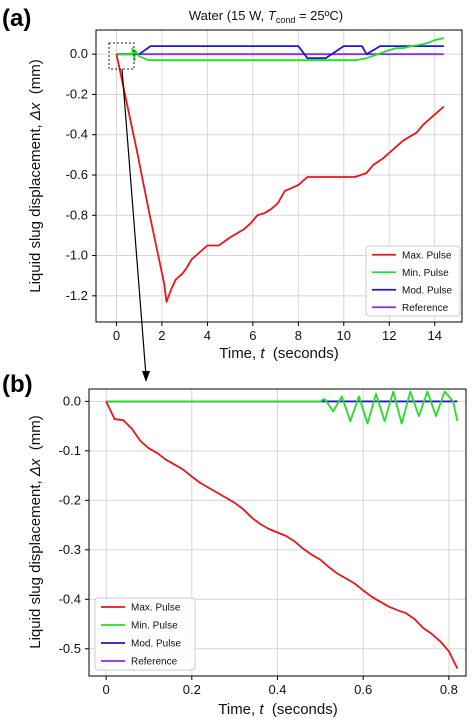 The image size is (474, 719). Describe the element at coordinates (278, 709) in the screenshot. I see `panel-b-xlabel: Time, t (seconds)` at that location.